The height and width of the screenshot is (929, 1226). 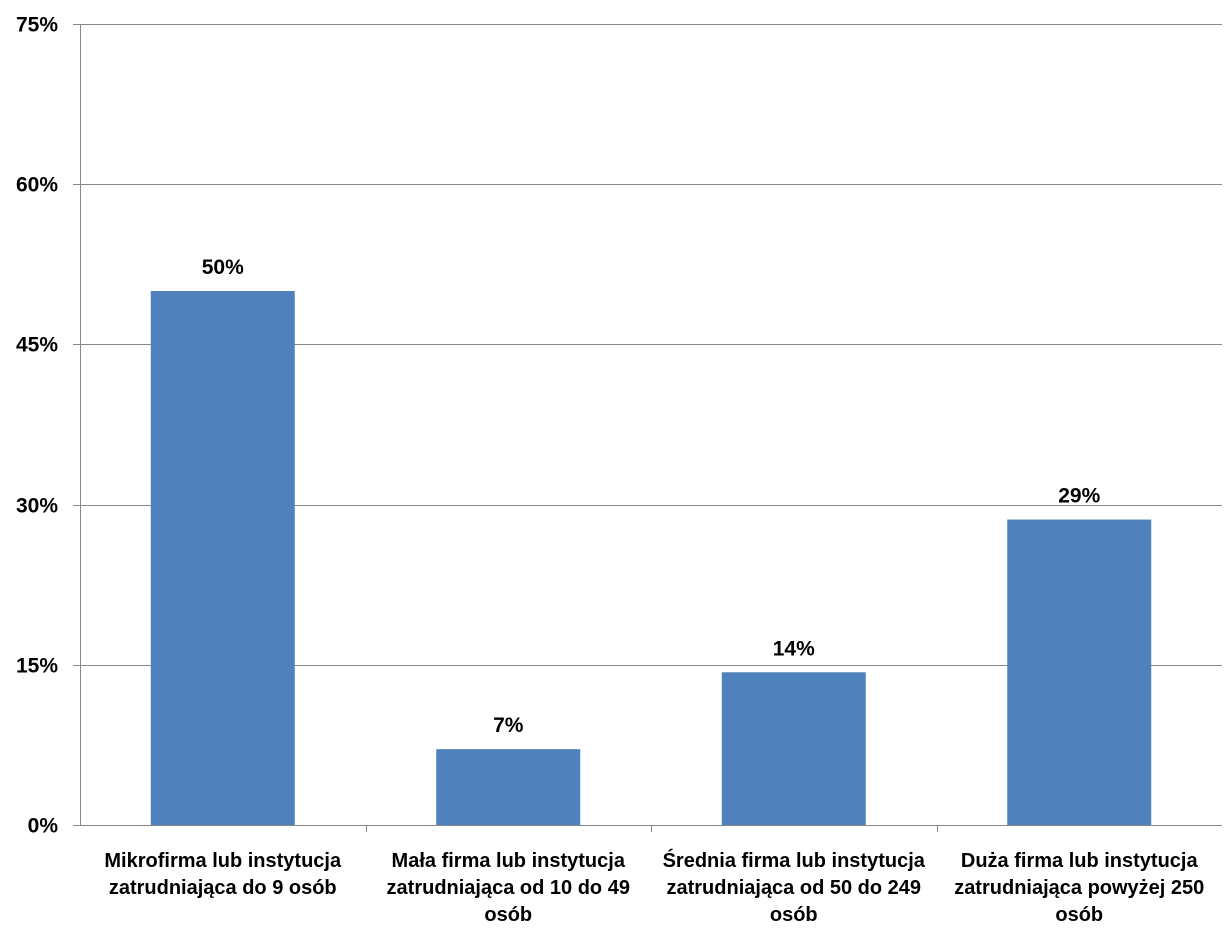 I want to click on x-axis-category-label-line: Mała firma lub instytucja, so click(x=509, y=861).